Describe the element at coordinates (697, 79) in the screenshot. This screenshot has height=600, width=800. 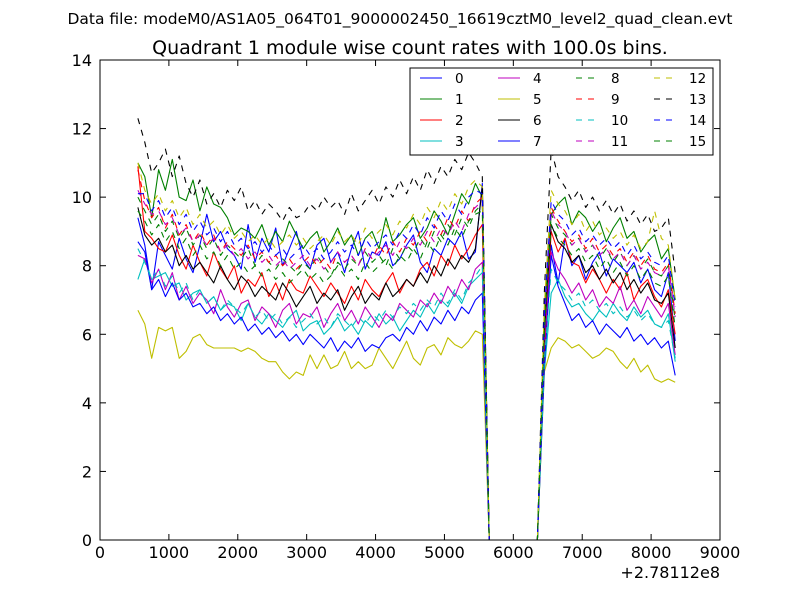
I see `legend-label-12: 12` at that location.